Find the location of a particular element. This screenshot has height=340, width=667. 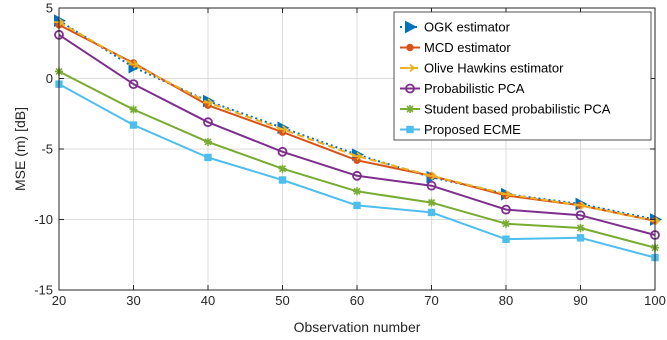

legend-entry: Olive Hawkins estimator is located at coordinates (482, 68).